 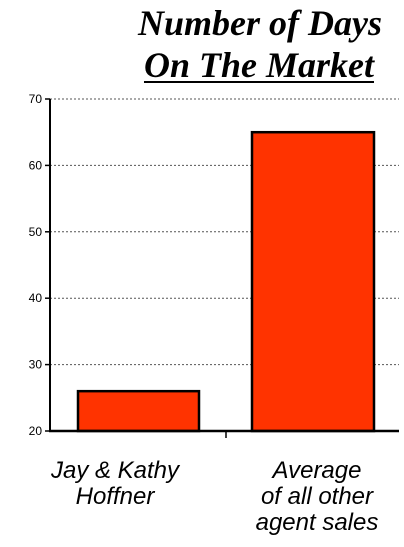 I want to click on x-category-label-jay-kathy-hoffner: Jay & Kathy Hoffner, so click(x=115, y=483).